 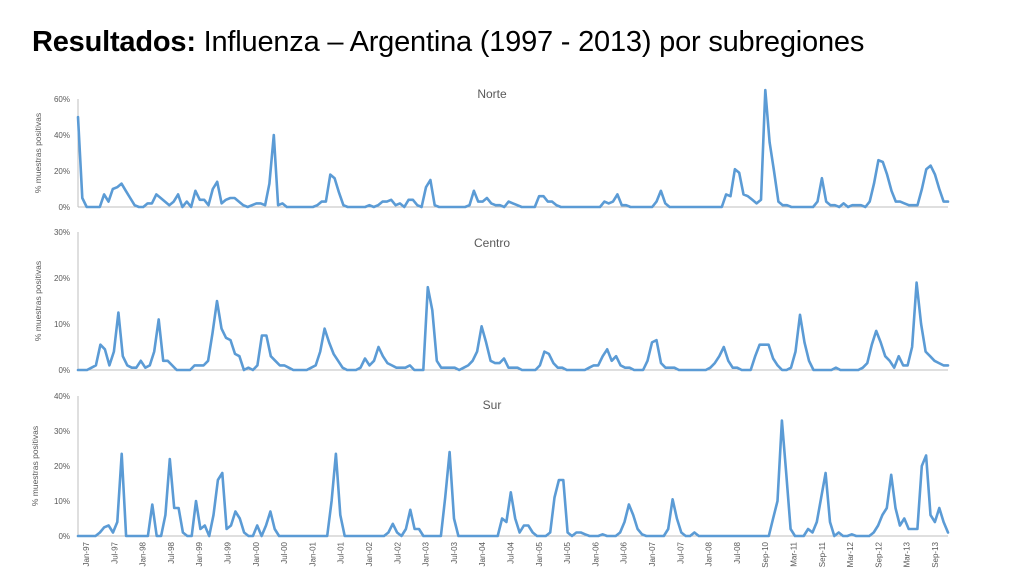 I want to click on x-tick-label: Jul-98, so click(x=171, y=552).